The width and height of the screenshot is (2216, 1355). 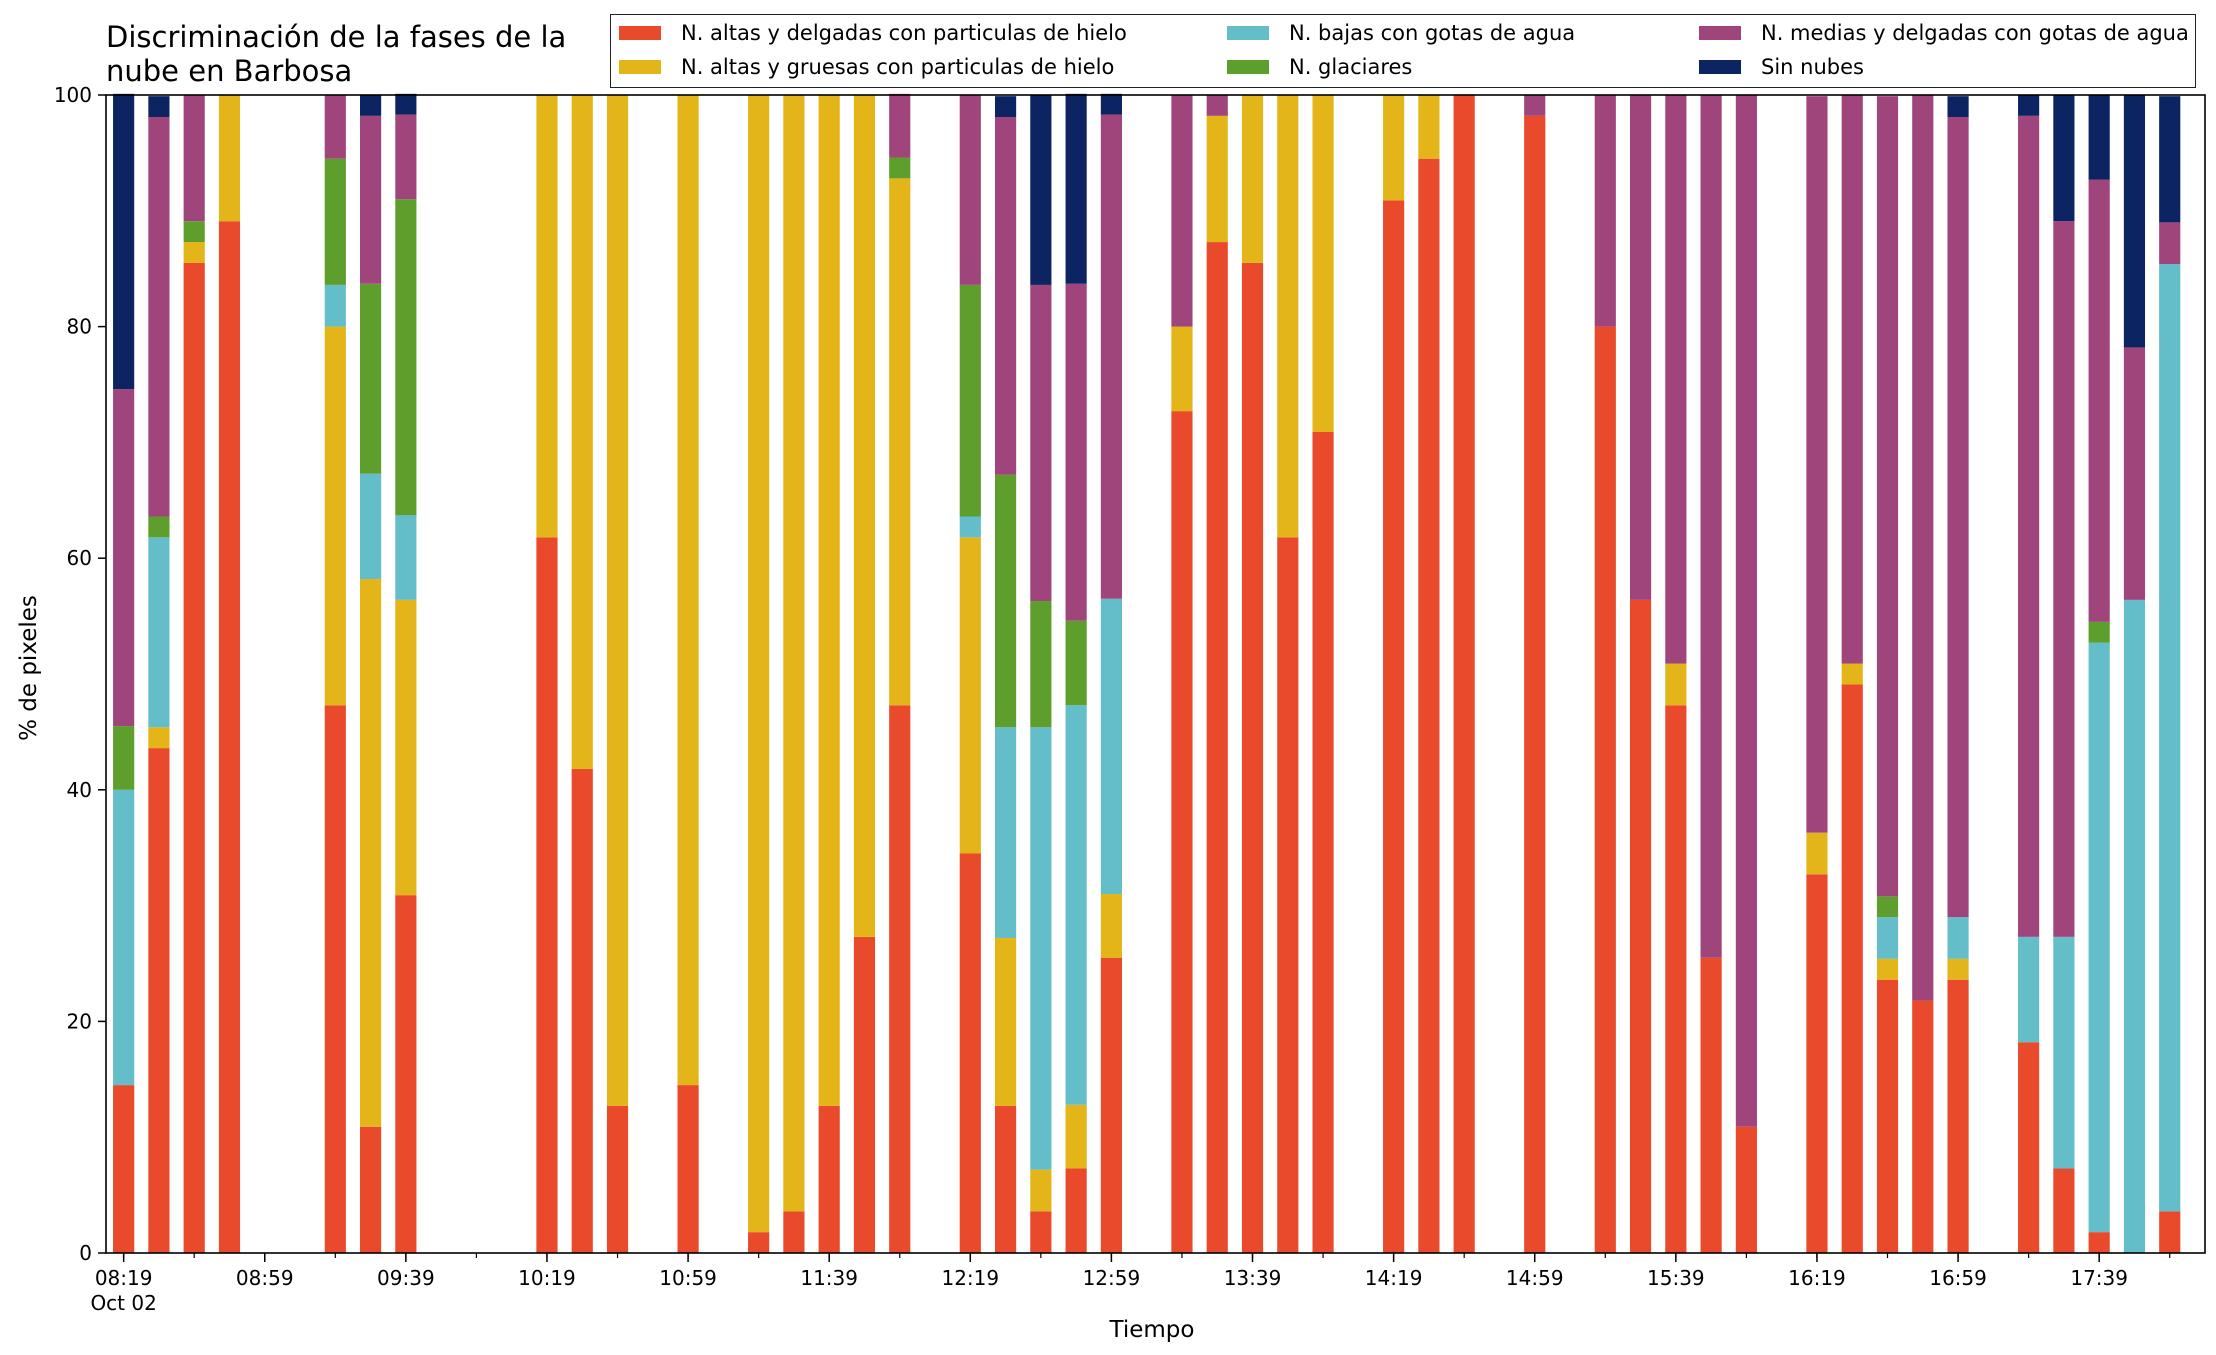 I want to click on chart-title-line-2: nube en Barbosa, so click(x=229, y=71).